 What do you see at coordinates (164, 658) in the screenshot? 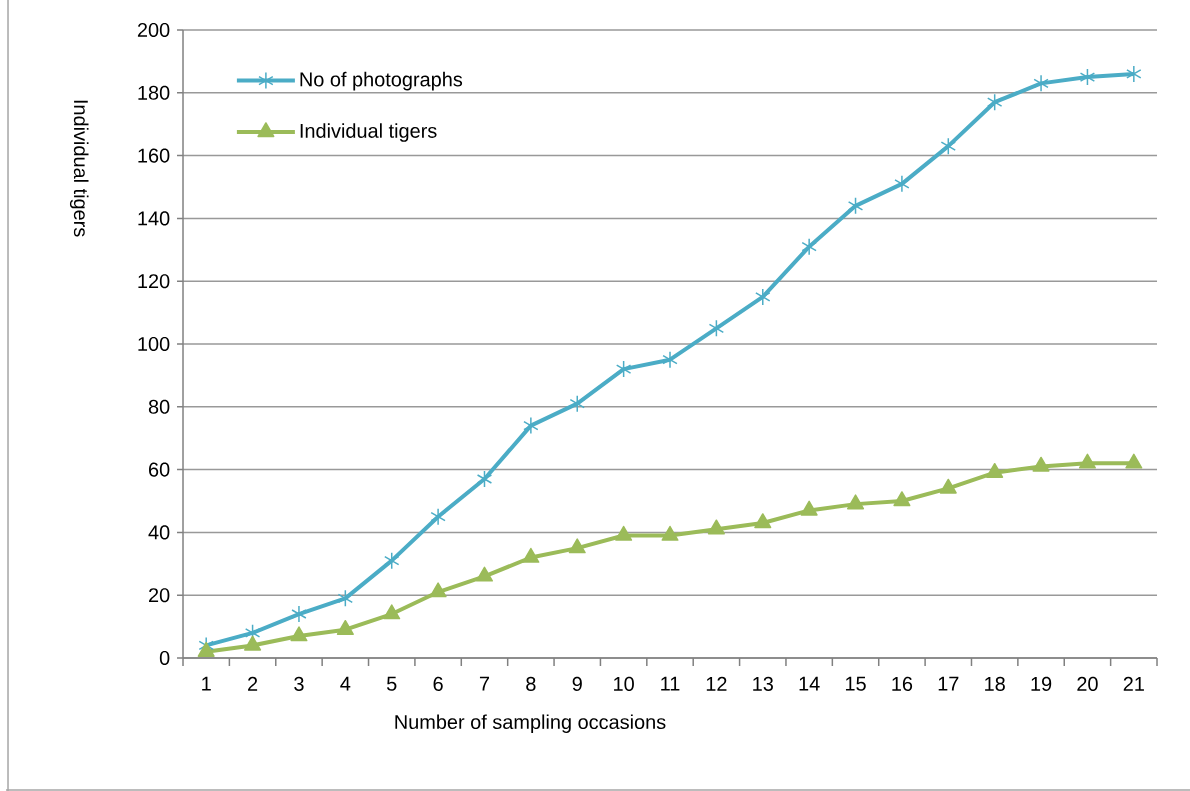
I see `y-tick-label: 0` at bounding box center [164, 658].